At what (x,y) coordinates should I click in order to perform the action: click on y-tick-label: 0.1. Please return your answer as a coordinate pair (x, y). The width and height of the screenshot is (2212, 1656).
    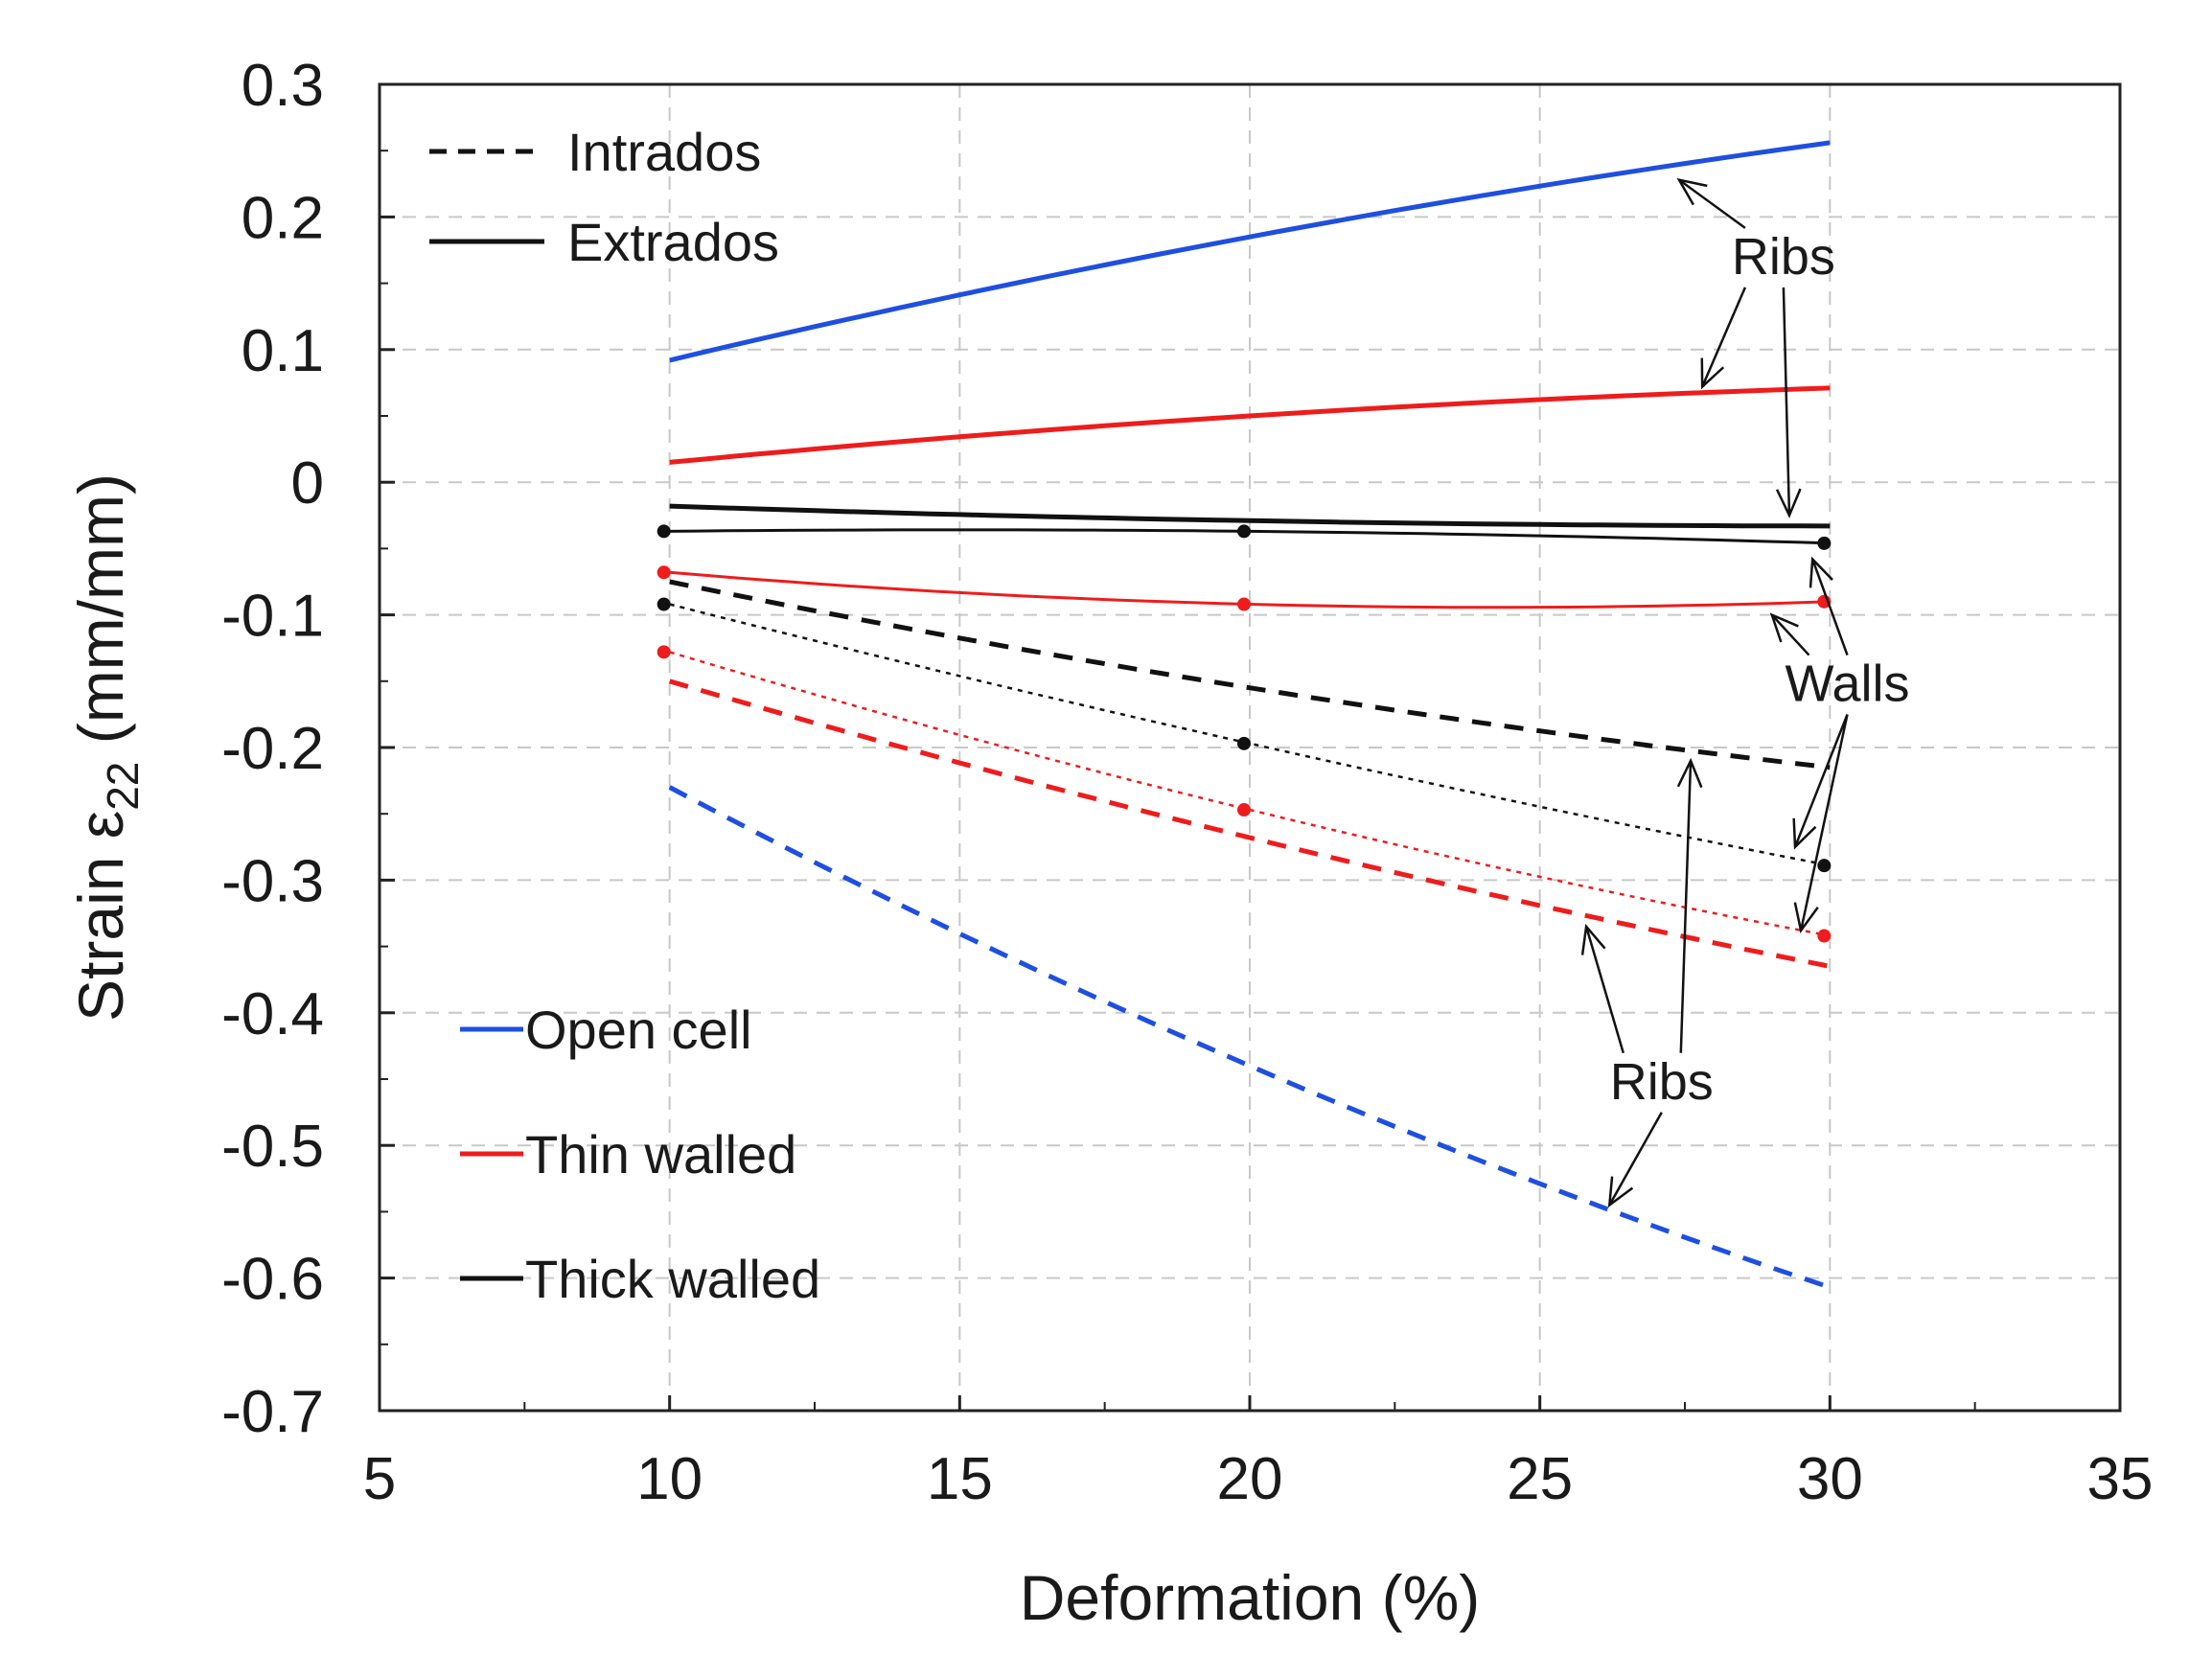
    Looking at the image, I should click on (283, 351).